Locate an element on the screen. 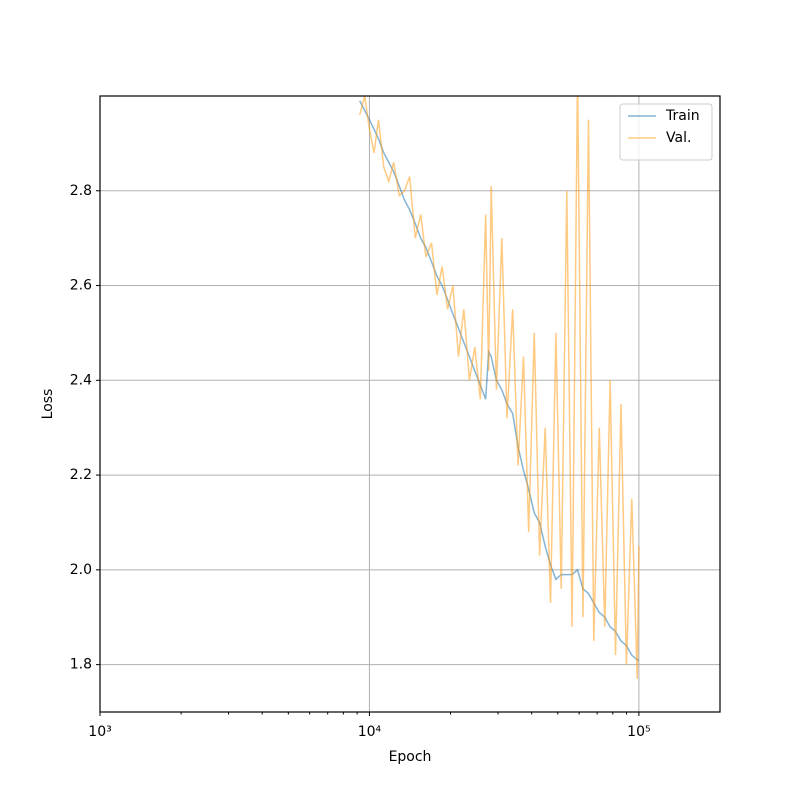 The height and width of the screenshot is (800, 800). y-tick-label: 2.4 is located at coordinates (81, 380).